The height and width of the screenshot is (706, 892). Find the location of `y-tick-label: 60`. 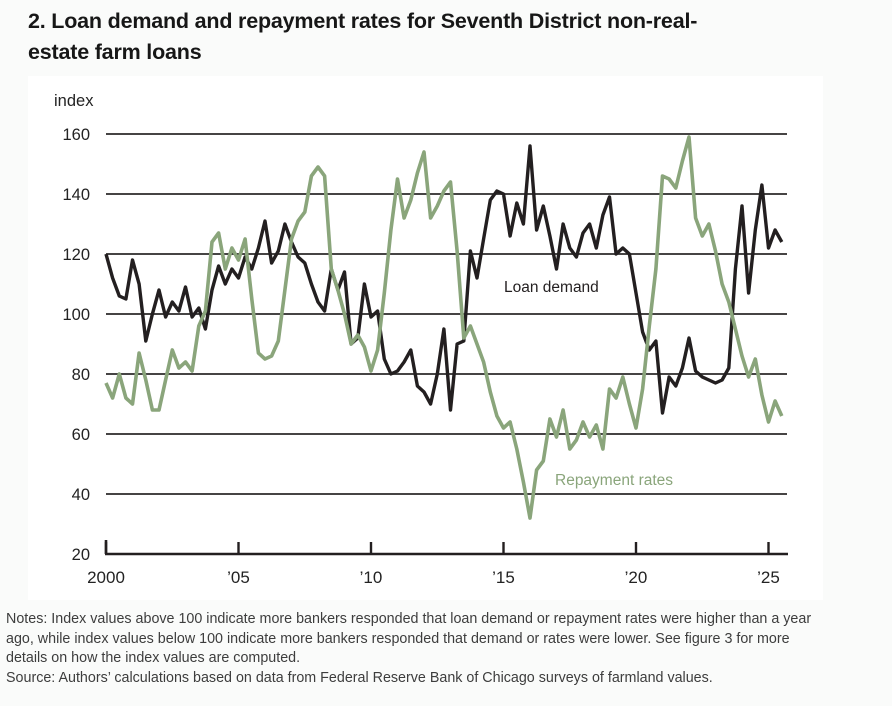

y-tick-label: 60 is located at coordinates (81, 435).